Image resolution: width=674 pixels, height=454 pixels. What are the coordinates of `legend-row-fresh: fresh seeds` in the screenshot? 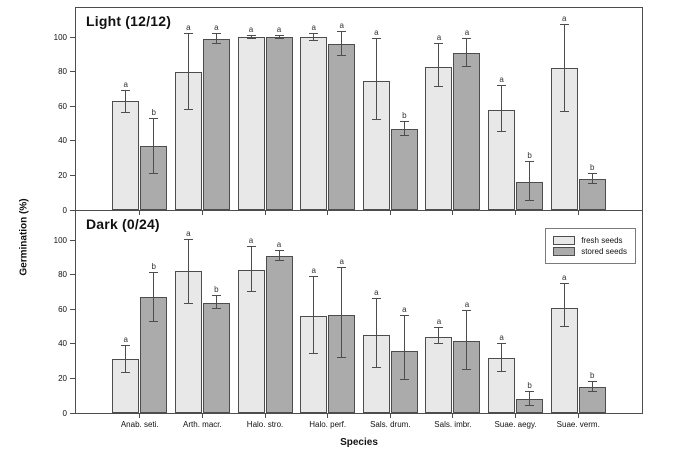 It's located at (590, 240).